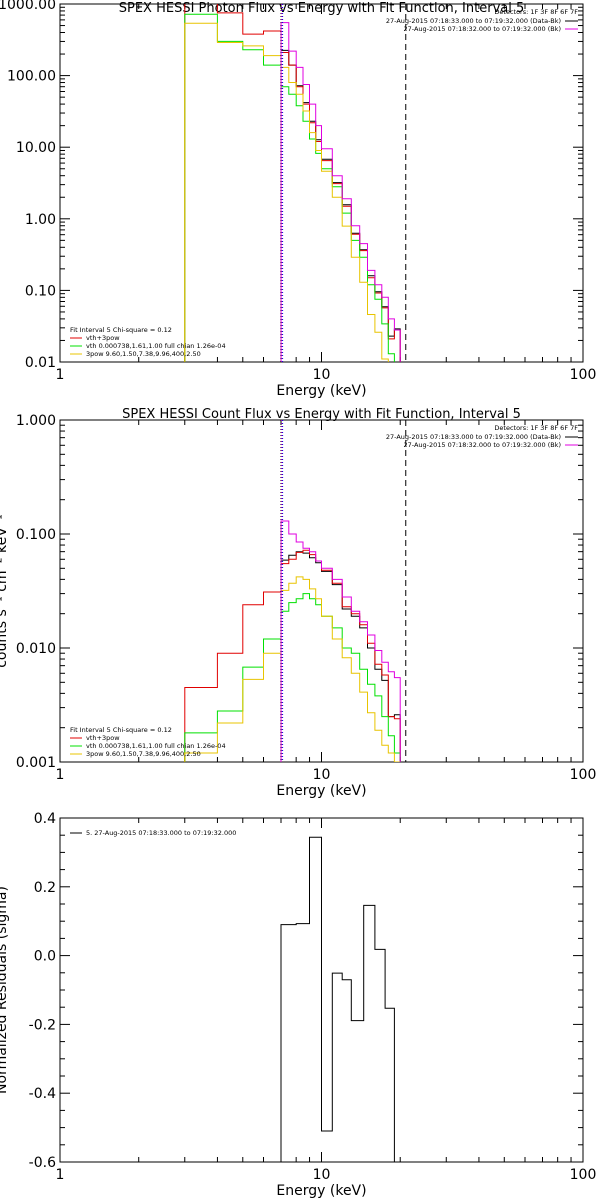  I want to click on y-tick-label: 0.0, so click(45, 957).